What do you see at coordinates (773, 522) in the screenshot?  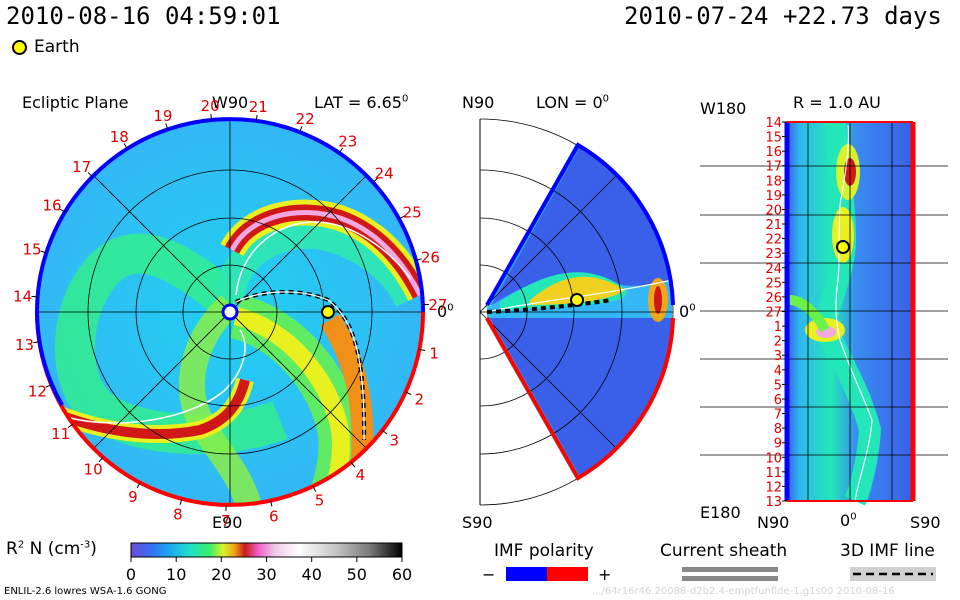 I see `strip-n90-label: N90` at bounding box center [773, 522].